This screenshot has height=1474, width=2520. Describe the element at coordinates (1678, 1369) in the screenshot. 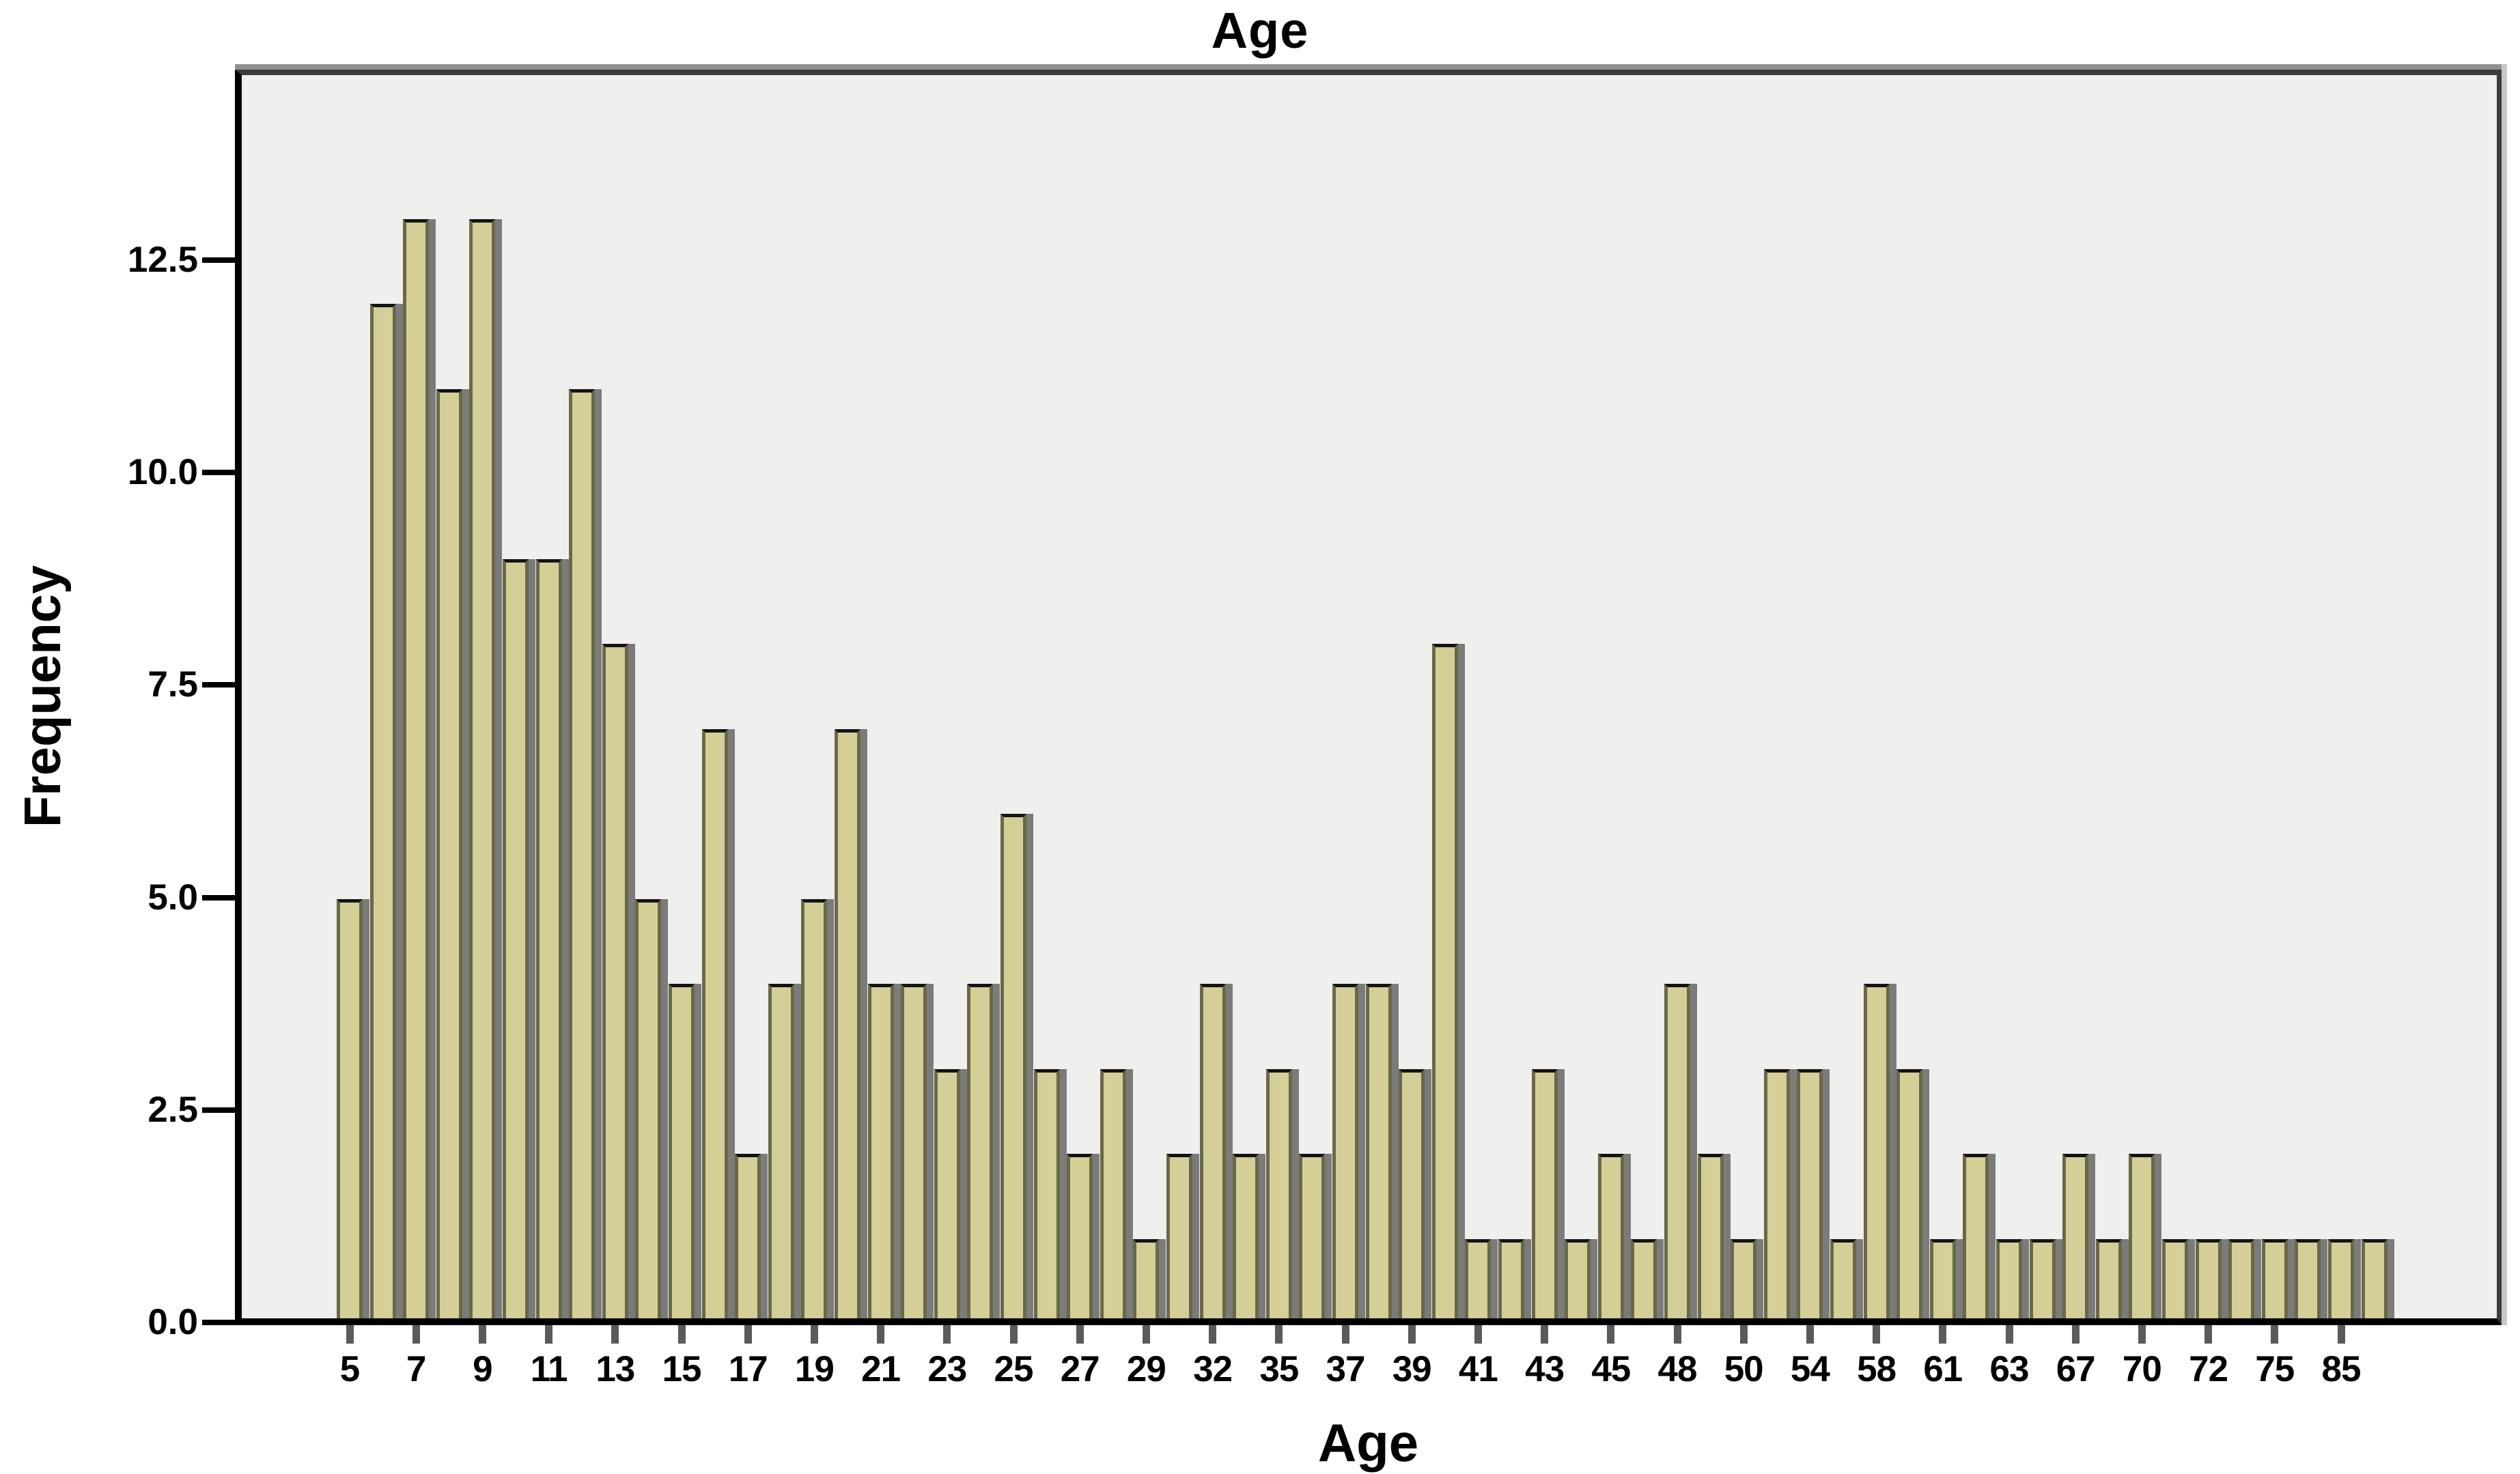

I see `x-tick-label: 48` at that location.